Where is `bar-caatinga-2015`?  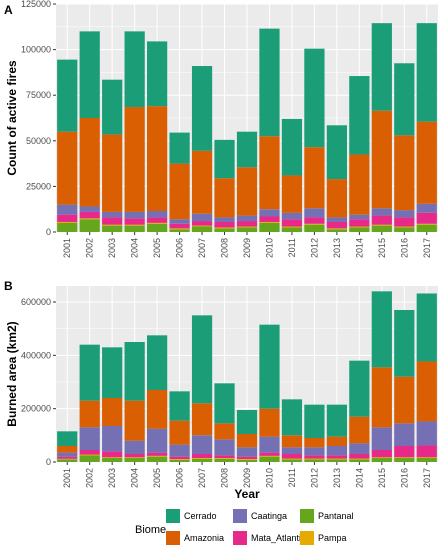
bar-caatinga-2015 is located at coordinates (381, 438).